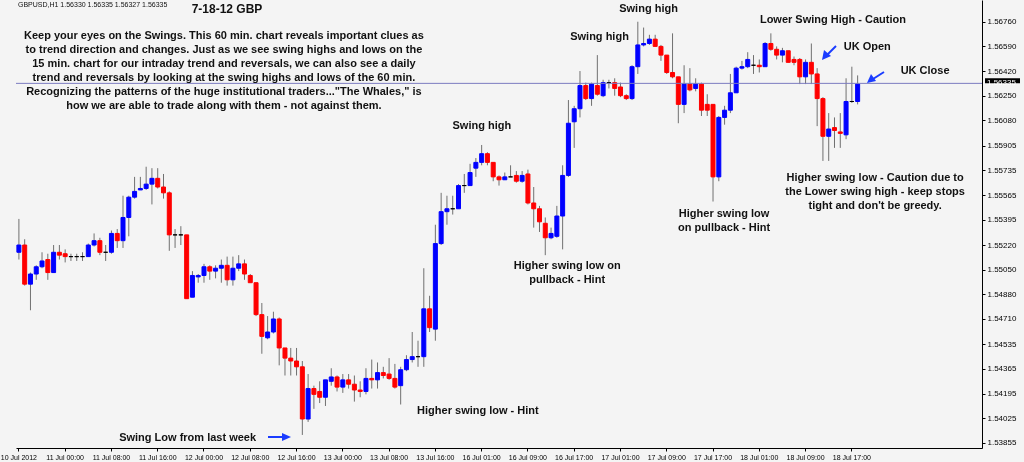 This screenshot has height=462, width=1024. Describe the element at coordinates (188, 437) in the screenshot. I see `annotation: Swing Low from last week` at that location.